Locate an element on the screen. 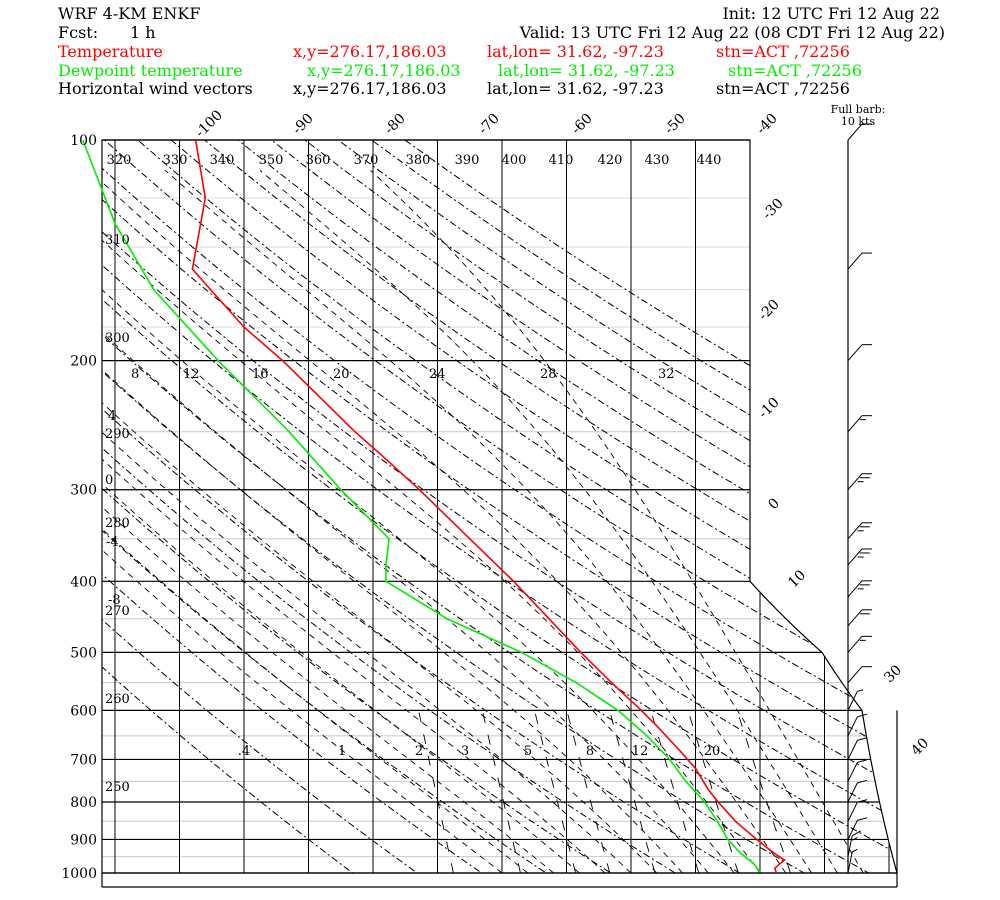 The height and width of the screenshot is (900, 1000). barb-legend-line1: Full barb: is located at coordinates (858, 109).